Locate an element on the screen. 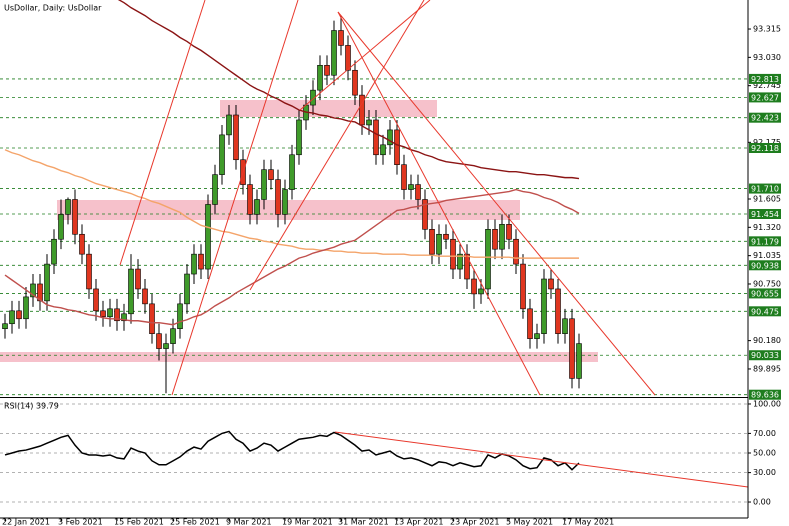  level-label: 92.423 is located at coordinates (765, 118).